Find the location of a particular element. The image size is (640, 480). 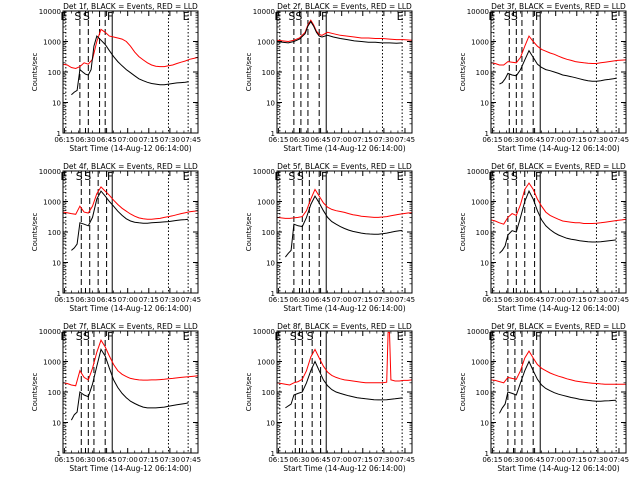

panel-title: Det 3f, BLACK = Events, RED = LLD is located at coordinates (558, 6).